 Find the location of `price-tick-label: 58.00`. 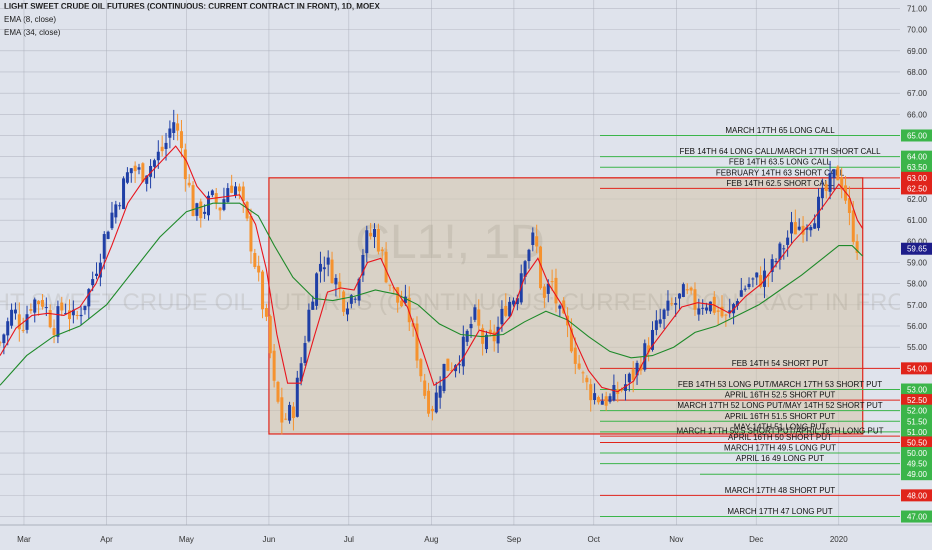

price-tick-label: 58.00 is located at coordinates (917, 284).